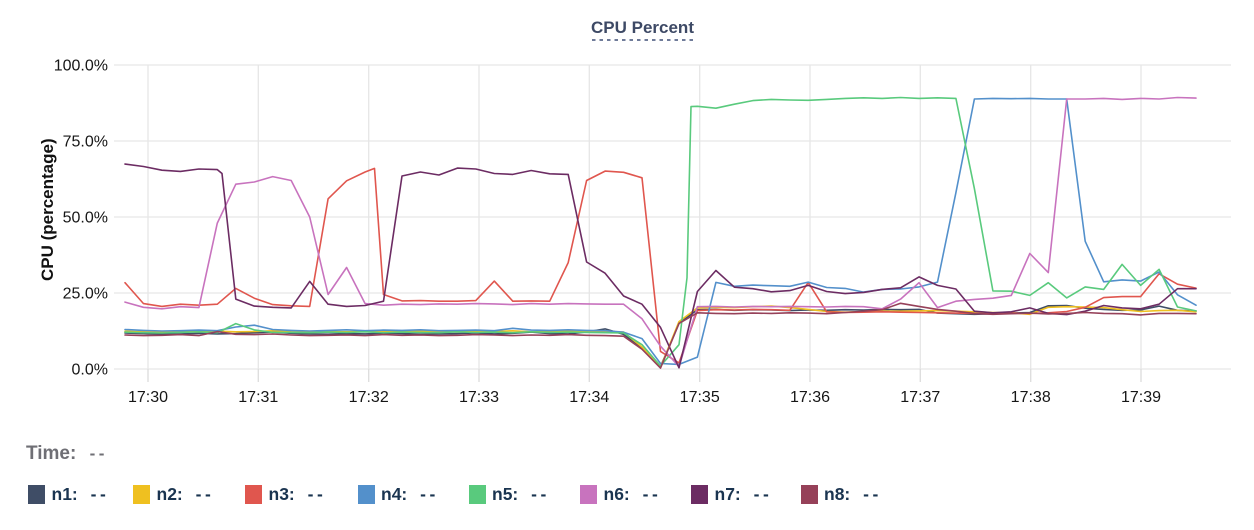 The image size is (1254, 530). Describe the element at coordinates (85, 294) in the screenshot. I see `svg-text: 25.0%` at that location.